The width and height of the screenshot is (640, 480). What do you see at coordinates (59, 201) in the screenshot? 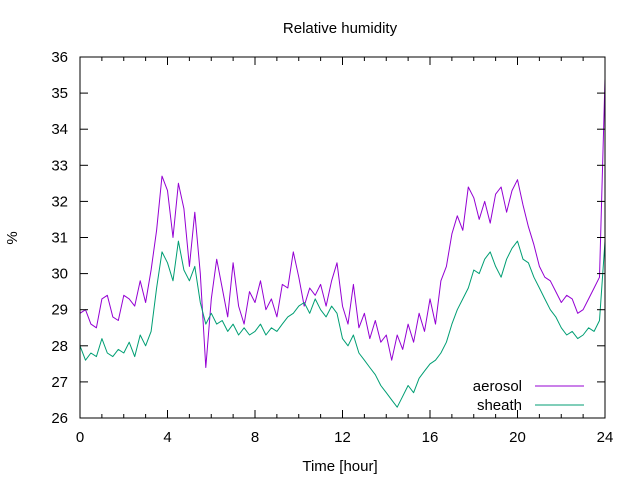
I see `y-tick-label: 32` at bounding box center [59, 201].